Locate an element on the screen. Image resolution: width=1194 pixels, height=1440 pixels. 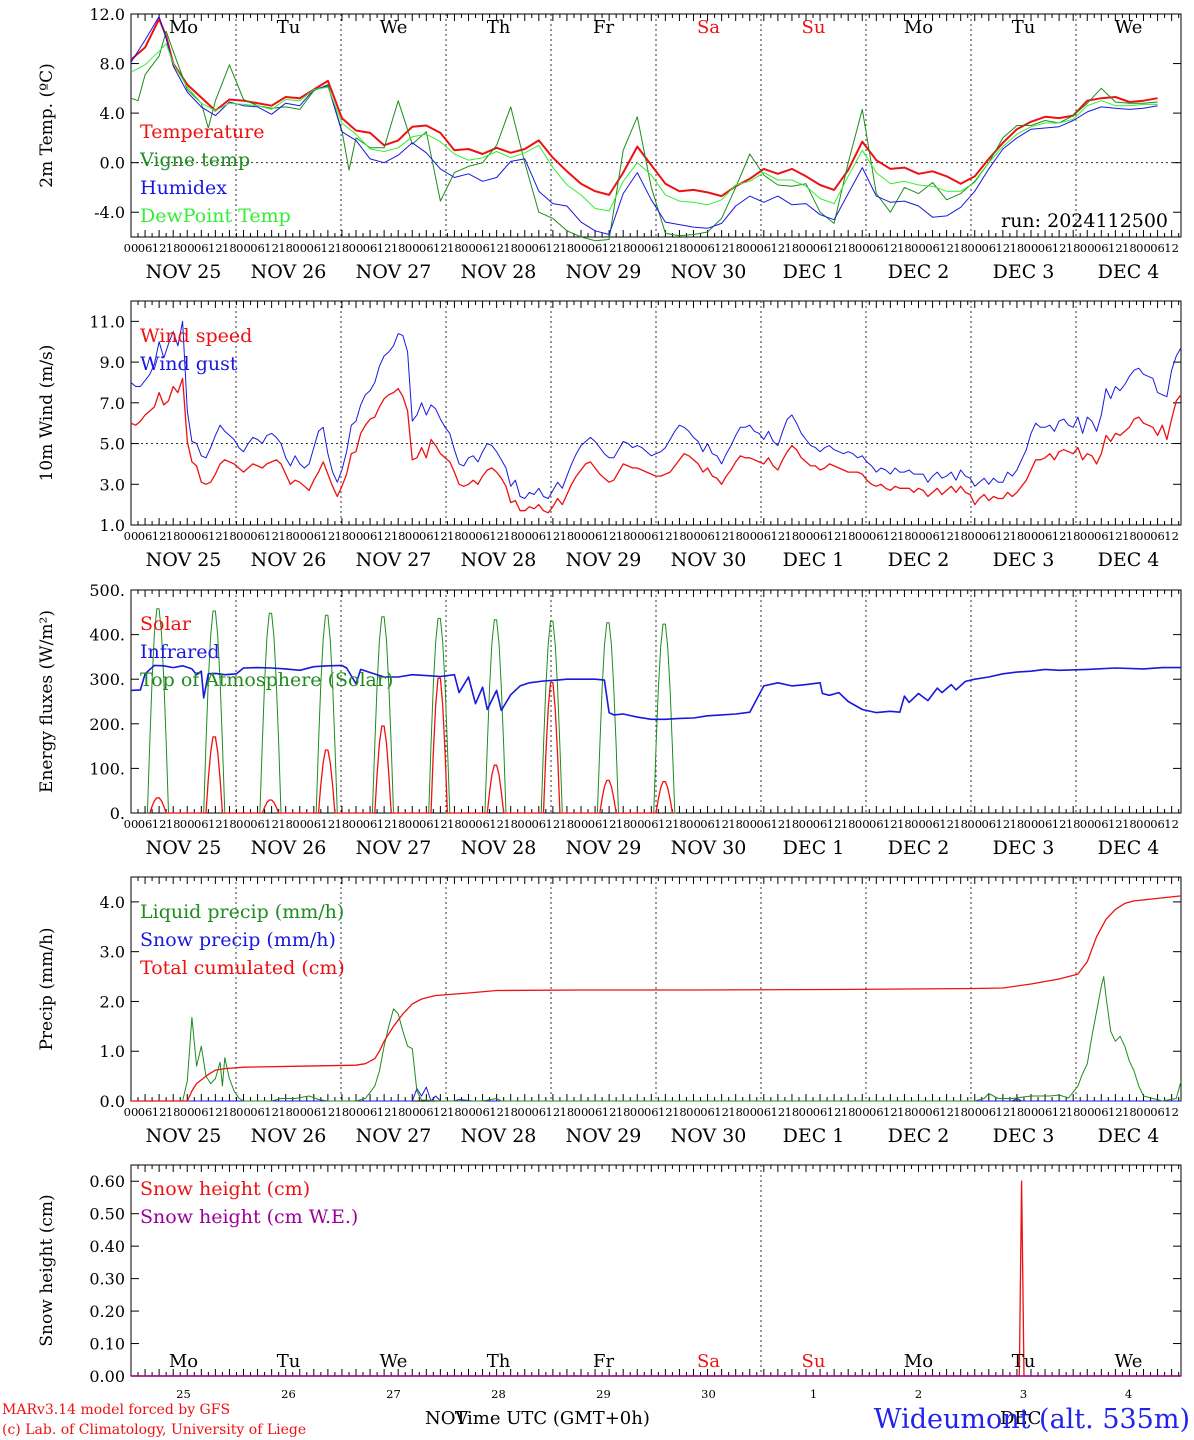
legend-entry: Vigne temp is located at coordinates (194, 160).